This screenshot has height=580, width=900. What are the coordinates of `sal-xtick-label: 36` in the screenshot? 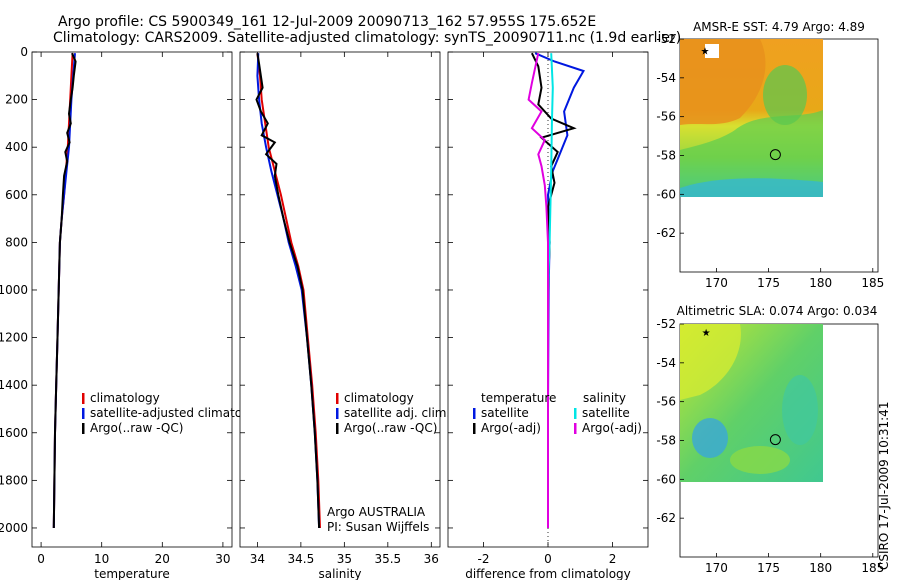 It's located at (431, 559).